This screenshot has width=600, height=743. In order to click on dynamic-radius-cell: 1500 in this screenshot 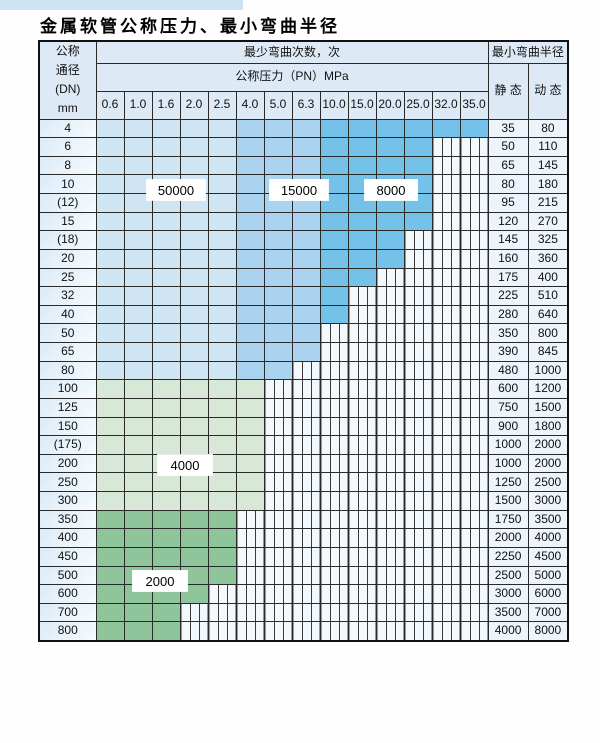, I will do `click(548, 407)`.